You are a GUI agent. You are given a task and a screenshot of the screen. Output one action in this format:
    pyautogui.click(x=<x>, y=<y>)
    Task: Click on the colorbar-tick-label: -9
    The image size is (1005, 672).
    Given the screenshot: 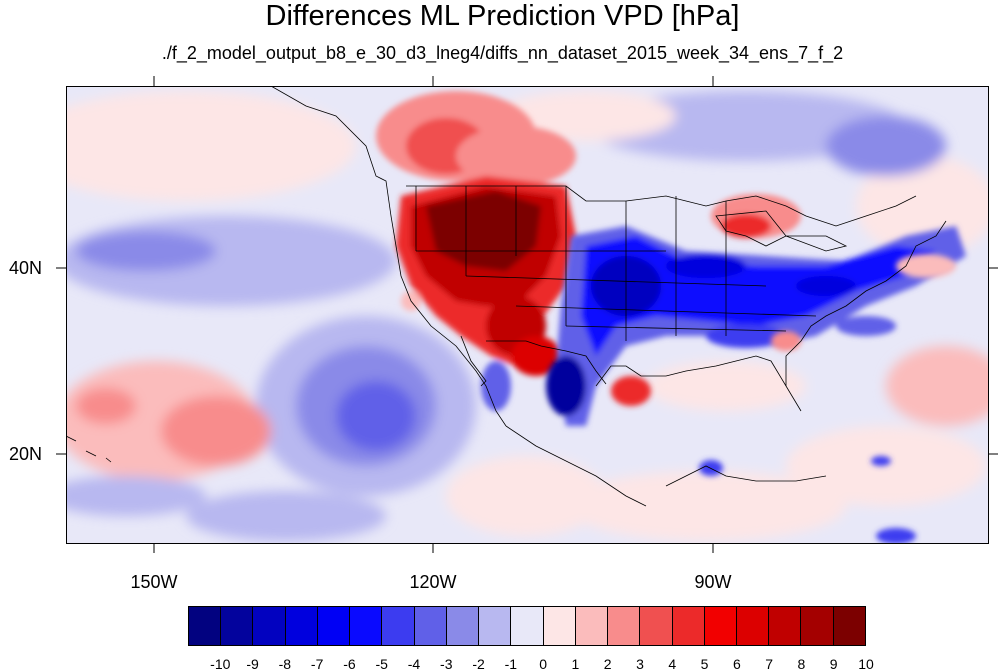 What is the action you would take?
    pyautogui.click(x=252, y=664)
    